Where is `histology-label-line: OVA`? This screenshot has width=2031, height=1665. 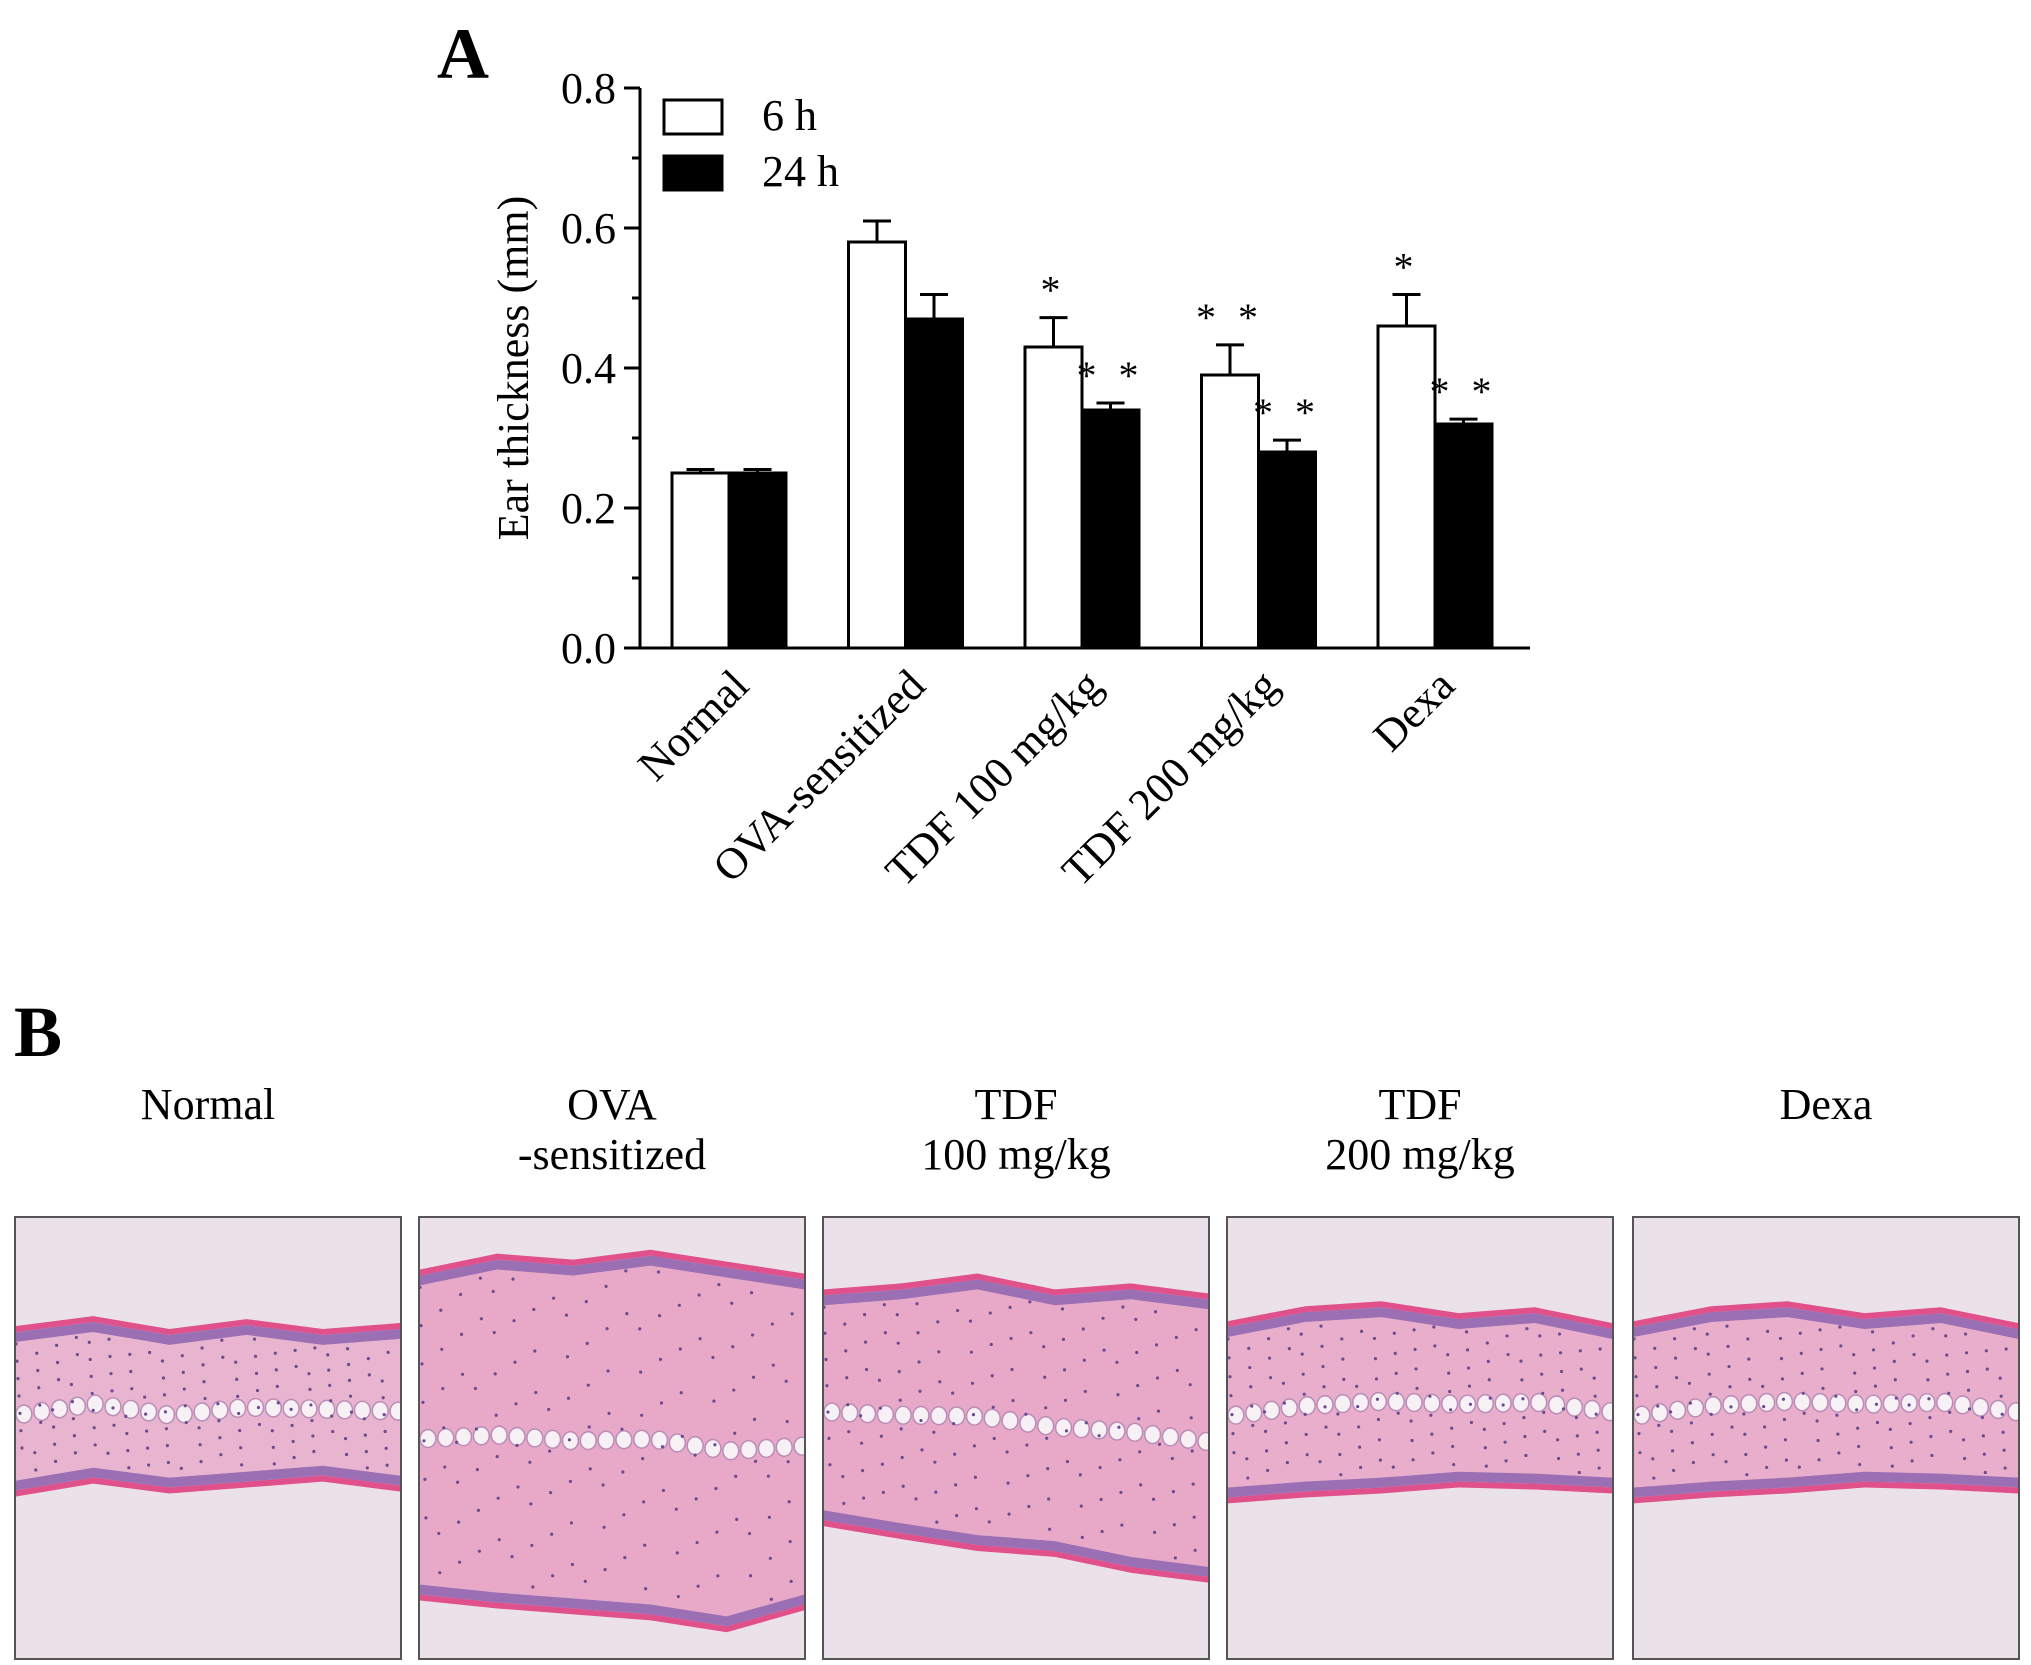
histology-label-line: OVA is located at coordinates (612, 1104).